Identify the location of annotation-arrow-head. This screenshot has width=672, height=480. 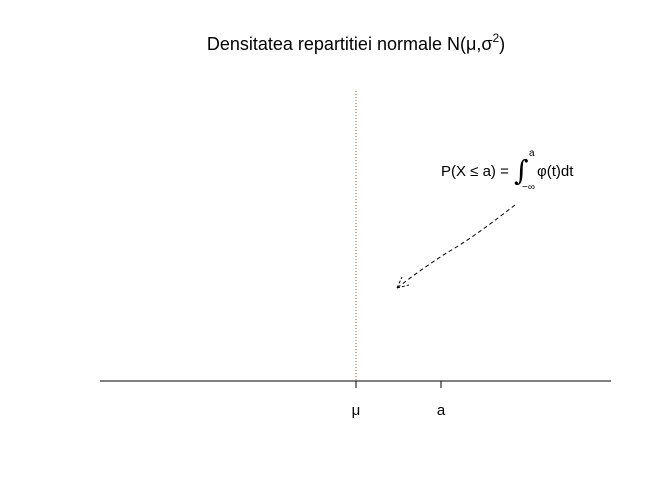
(403, 282).